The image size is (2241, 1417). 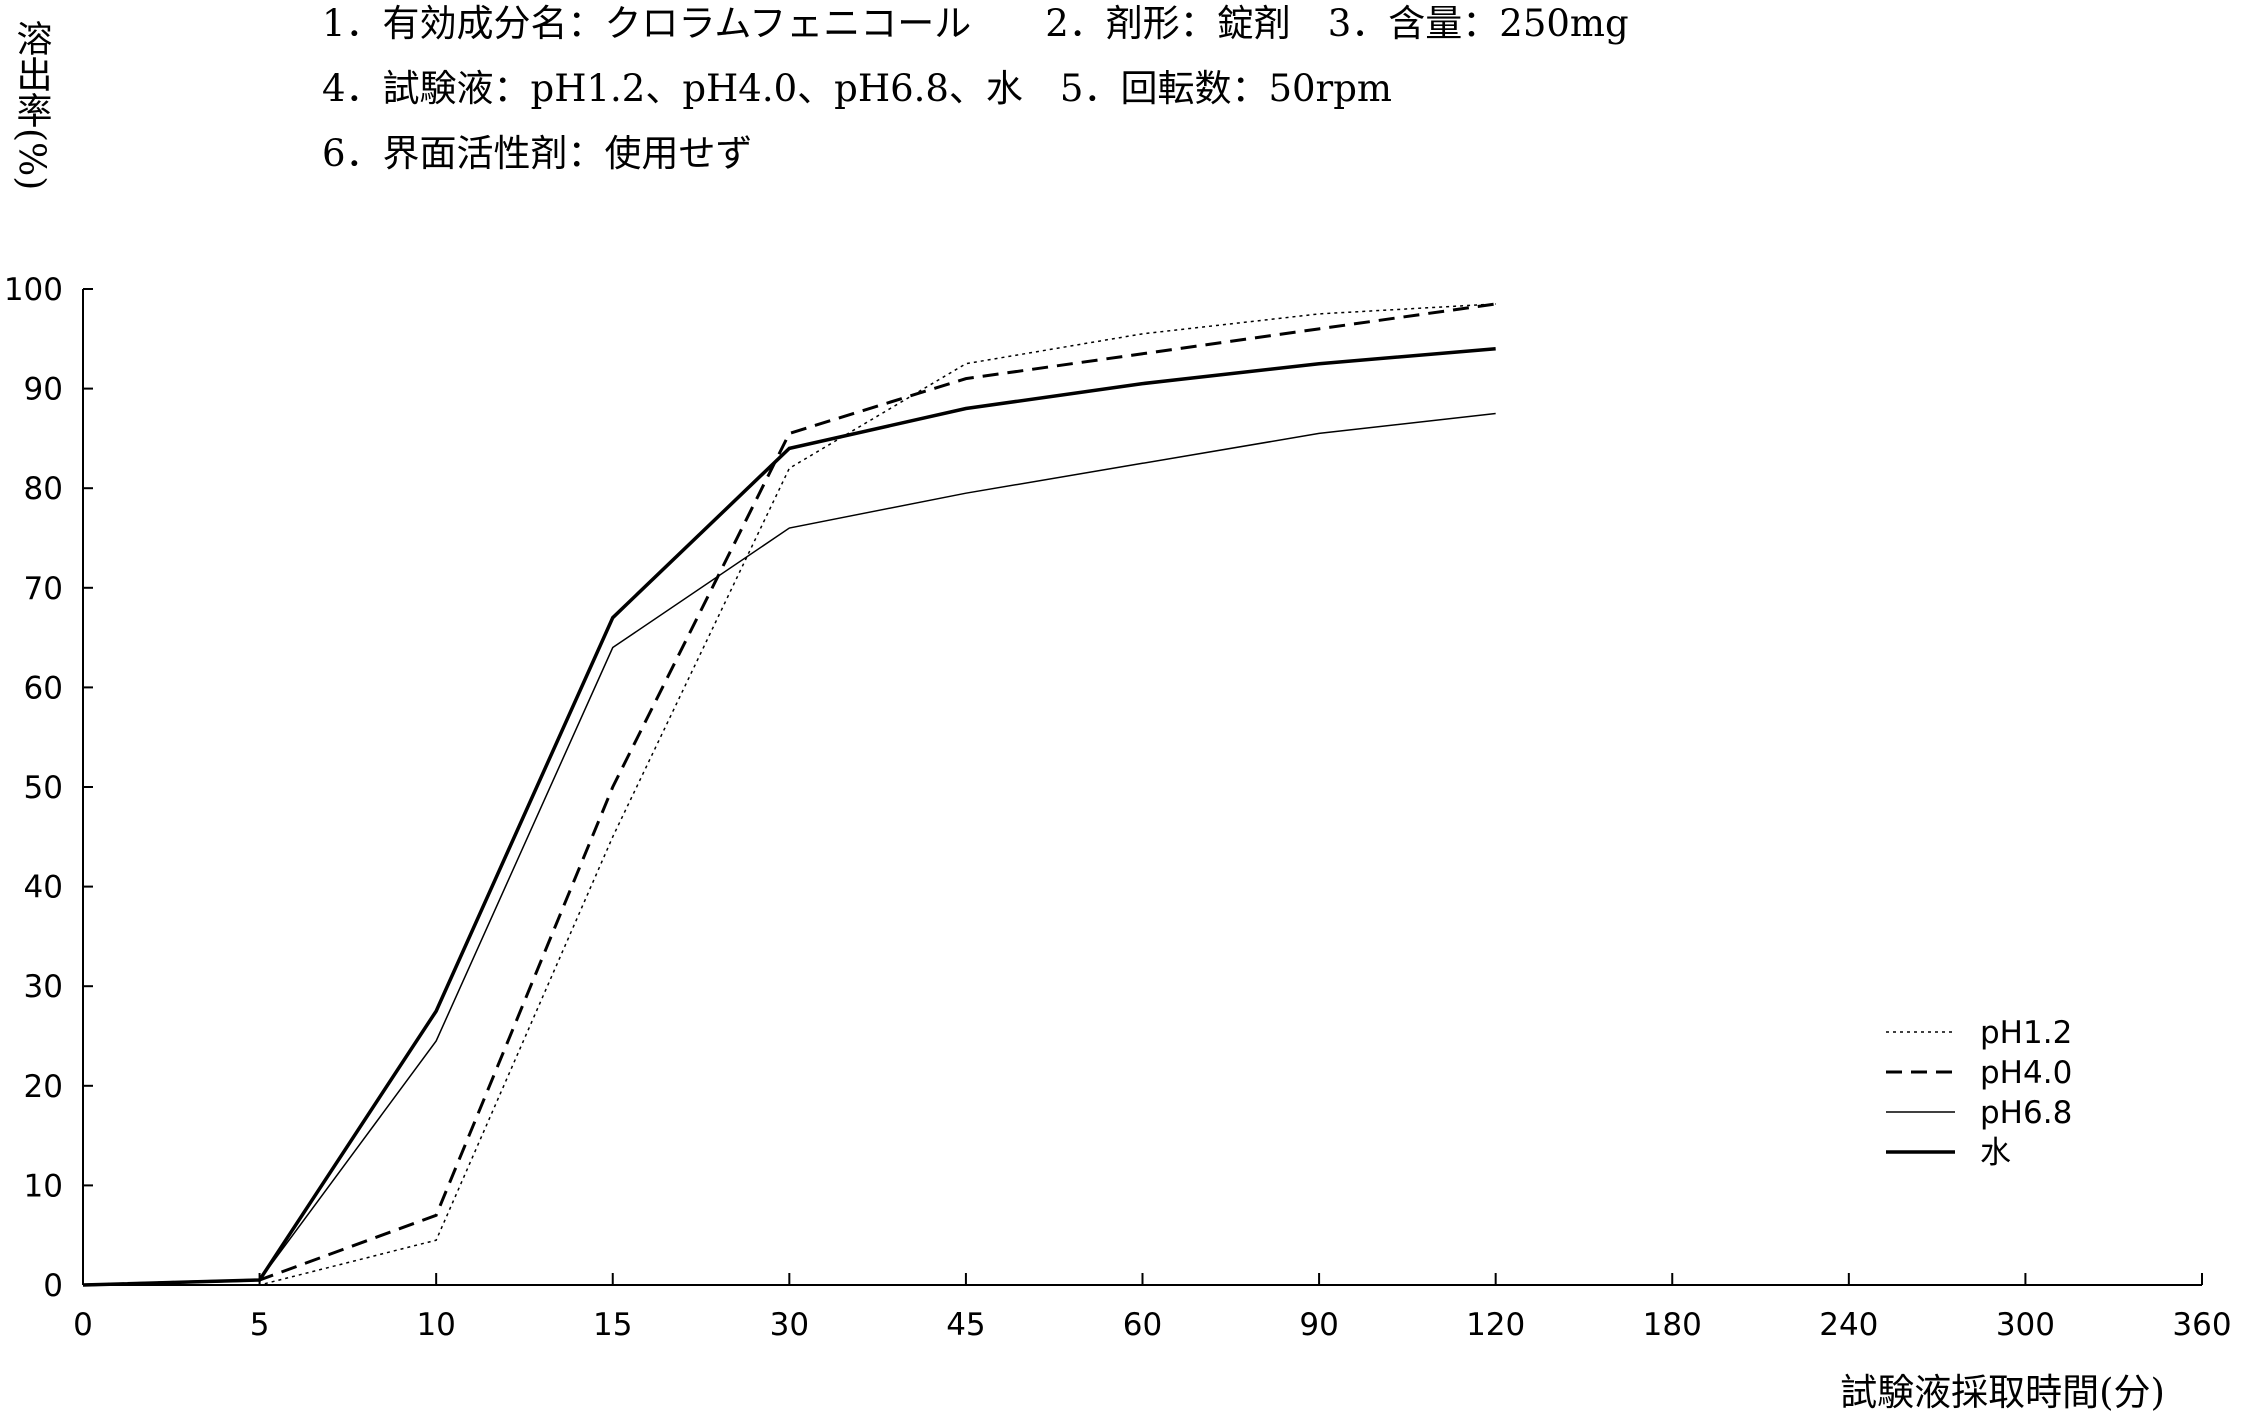 I want to click on legend-label: 水, so click(x=1995, y=1153).